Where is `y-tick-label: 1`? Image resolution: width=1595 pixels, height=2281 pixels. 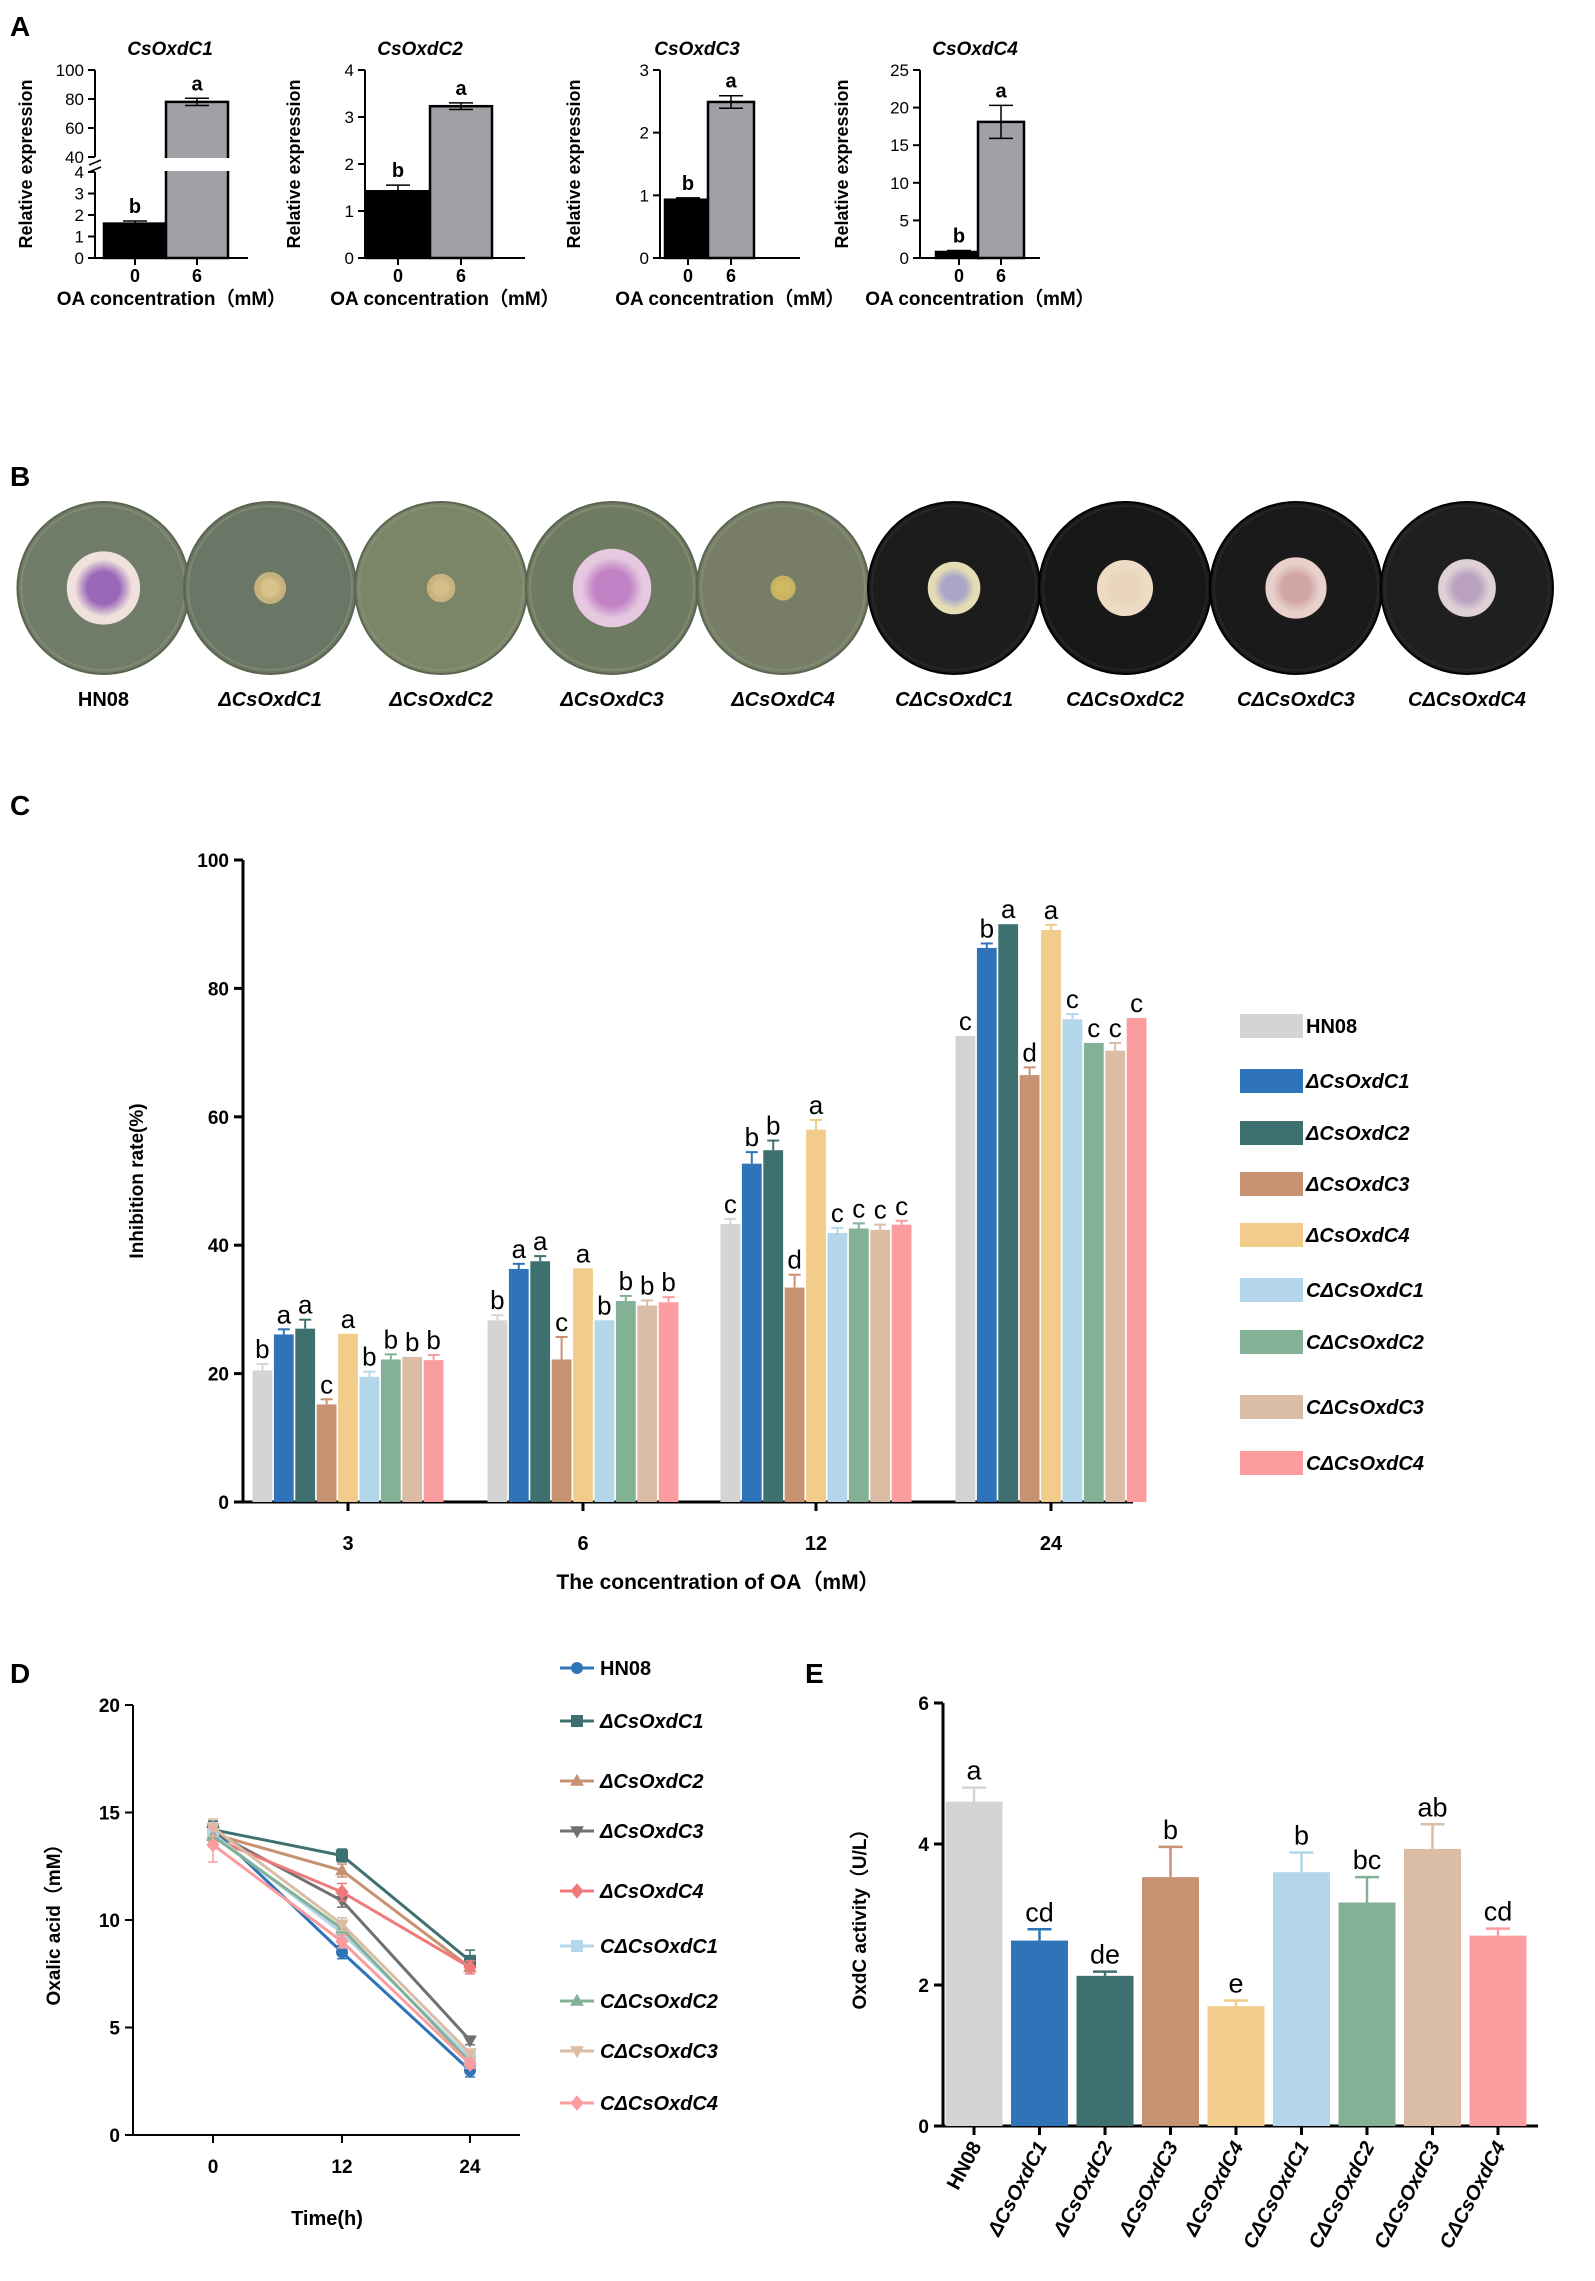 y-tick-label: 1 is located at coordinates (79, 237).